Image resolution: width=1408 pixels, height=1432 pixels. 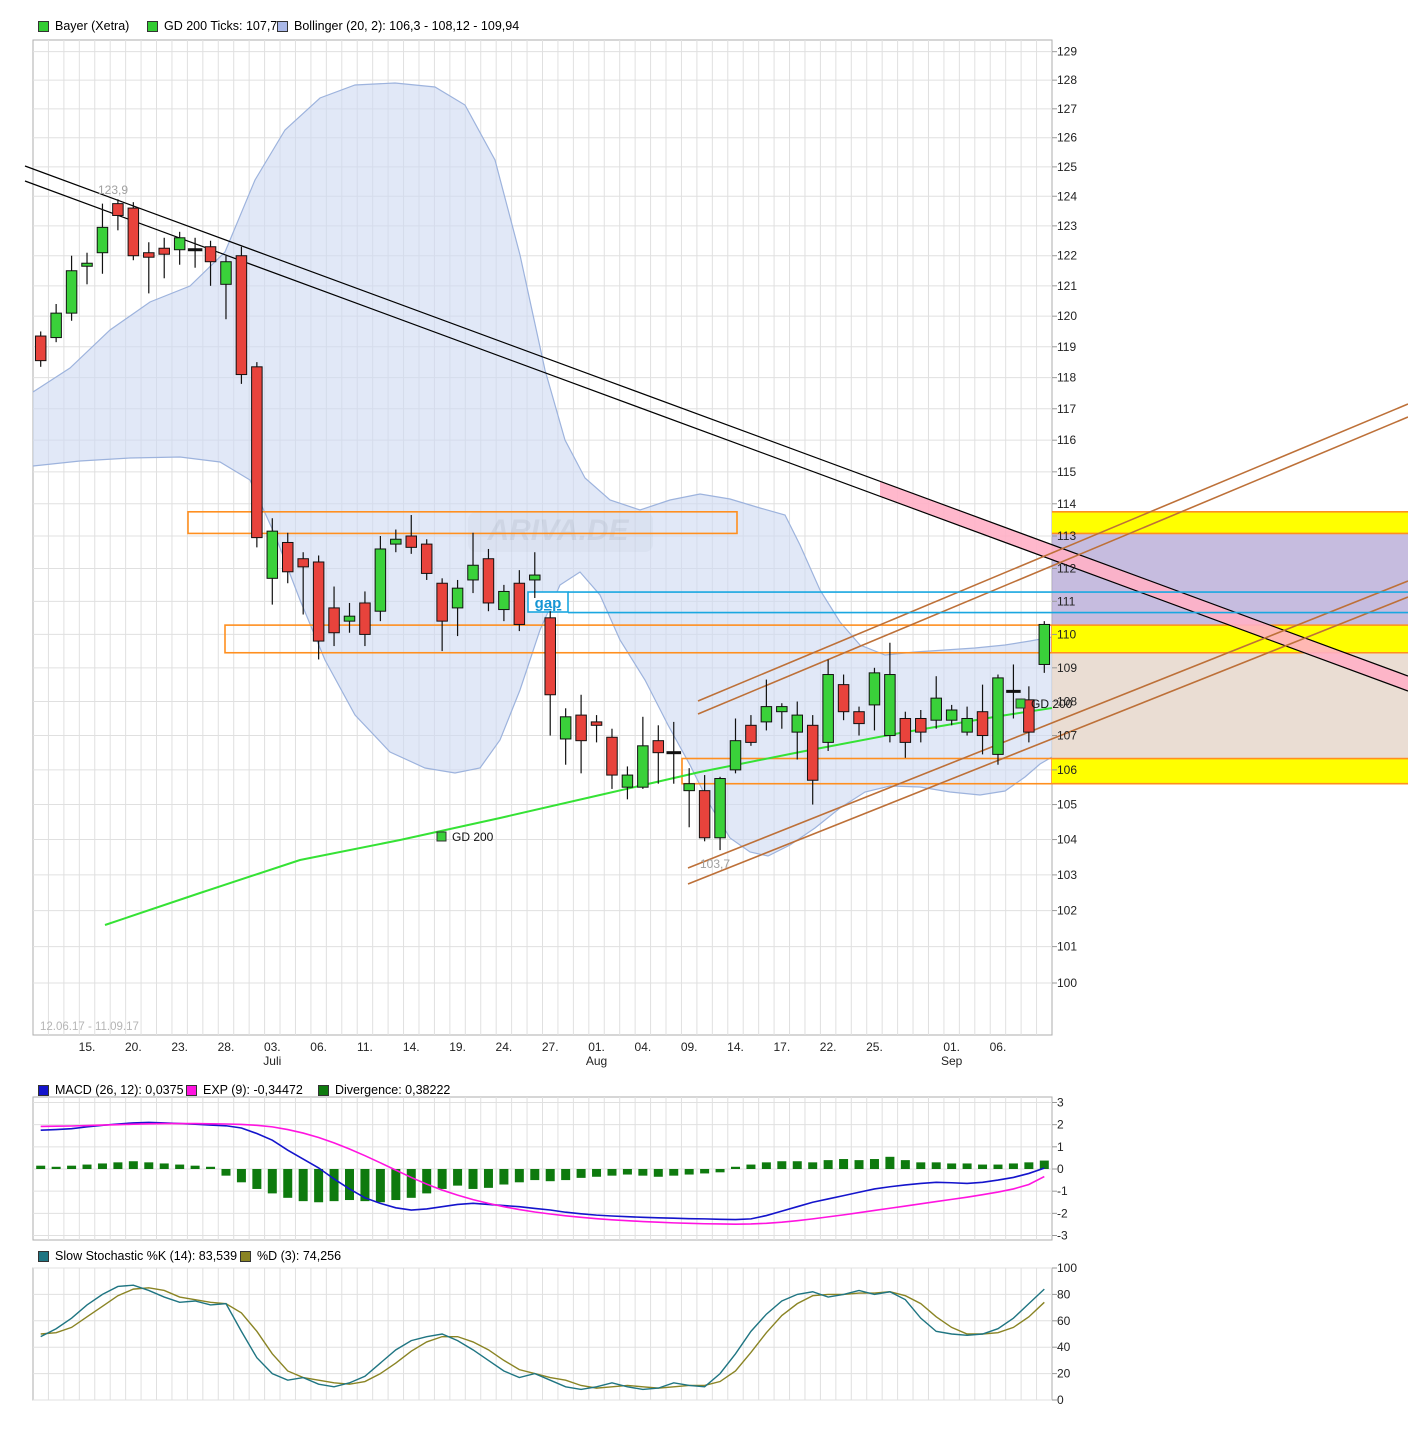 I want to click on legend-item-stoch-k: Slow Stochastic %K (14): 83,539, so click(x=137, y=1256).